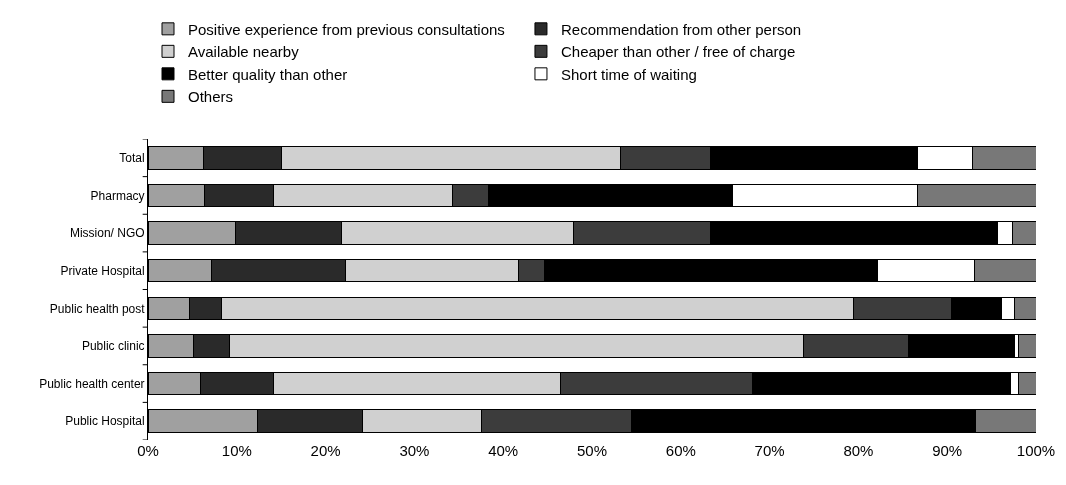  What do you see at coordinates (92, 383) in the screenshot?
I see `y-tick-label: Public health center` at bounding box center [92, 383].